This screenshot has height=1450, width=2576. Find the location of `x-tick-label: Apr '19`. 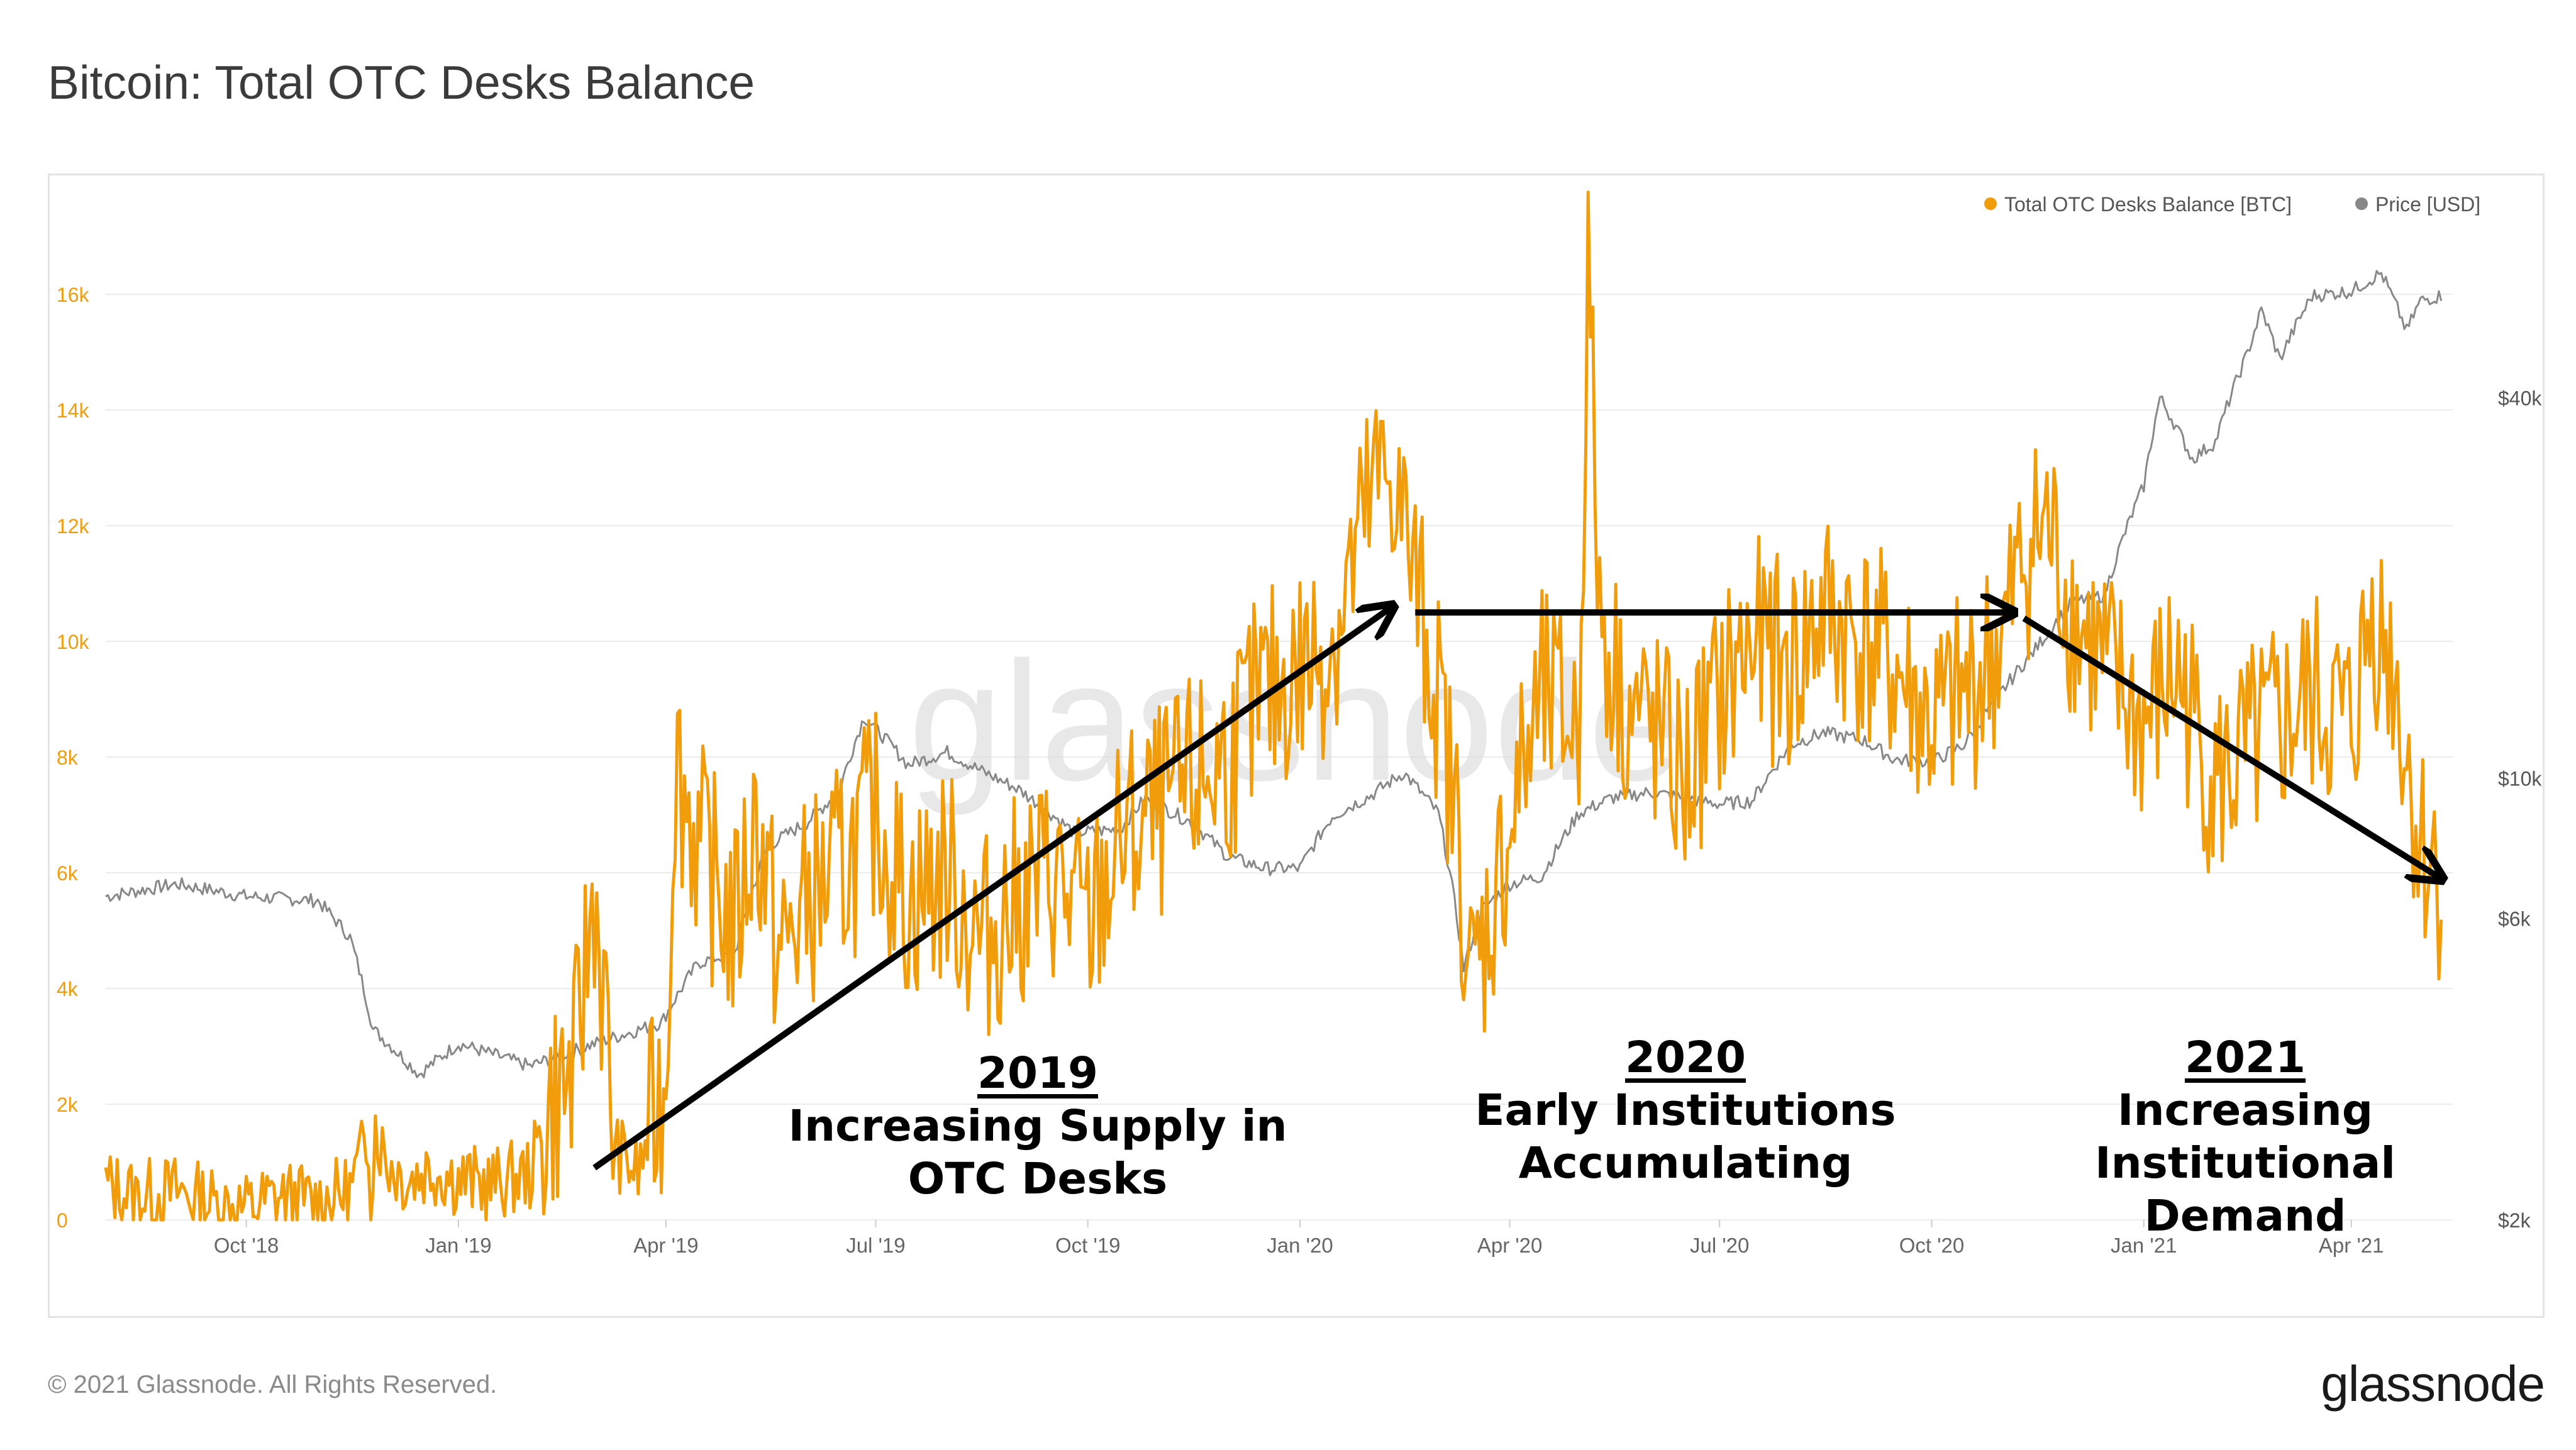

x-tick-label: Apr '19 is located at coordinates (666, 1245).